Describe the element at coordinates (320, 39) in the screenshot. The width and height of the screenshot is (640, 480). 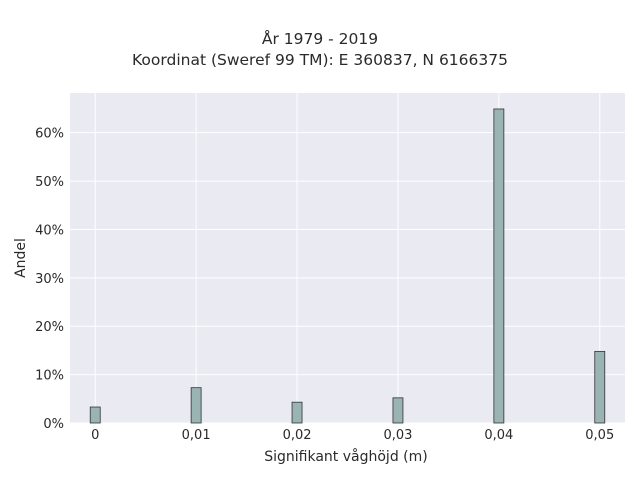
I see `chart-title: År 1979 - 2019` at that location.